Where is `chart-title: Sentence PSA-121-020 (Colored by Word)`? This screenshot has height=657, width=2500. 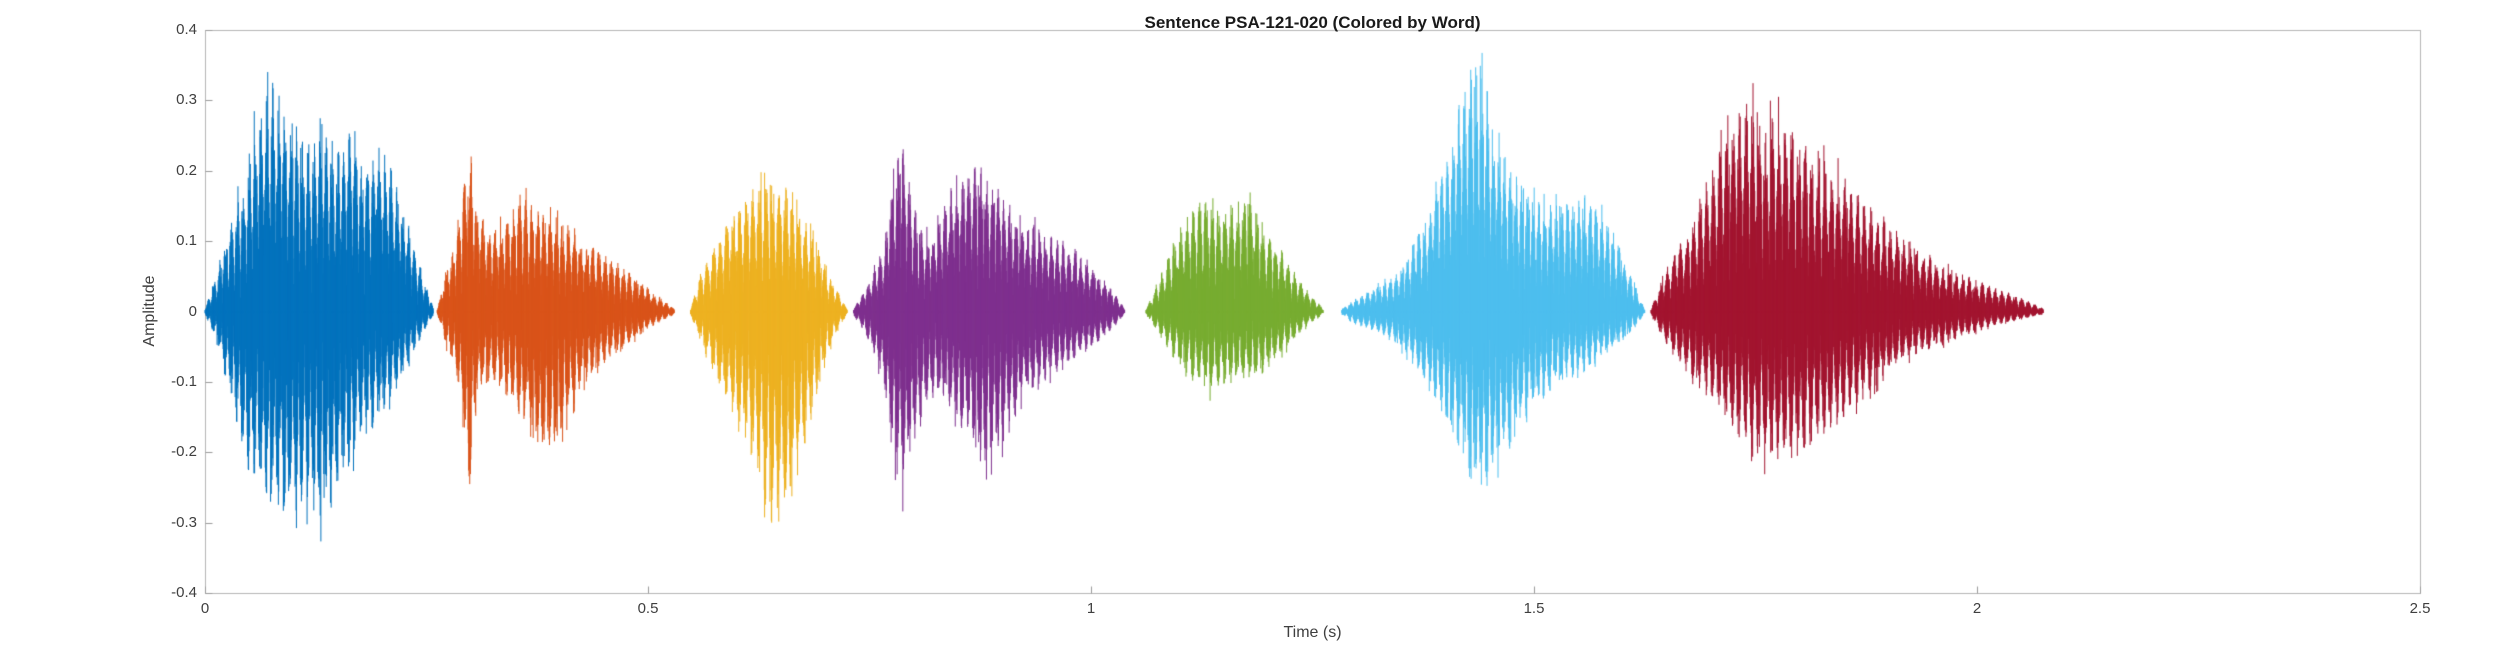
chart-title: Sentence PSA-121-020 (Colored by Word) is located at coordinates (1312, 22).